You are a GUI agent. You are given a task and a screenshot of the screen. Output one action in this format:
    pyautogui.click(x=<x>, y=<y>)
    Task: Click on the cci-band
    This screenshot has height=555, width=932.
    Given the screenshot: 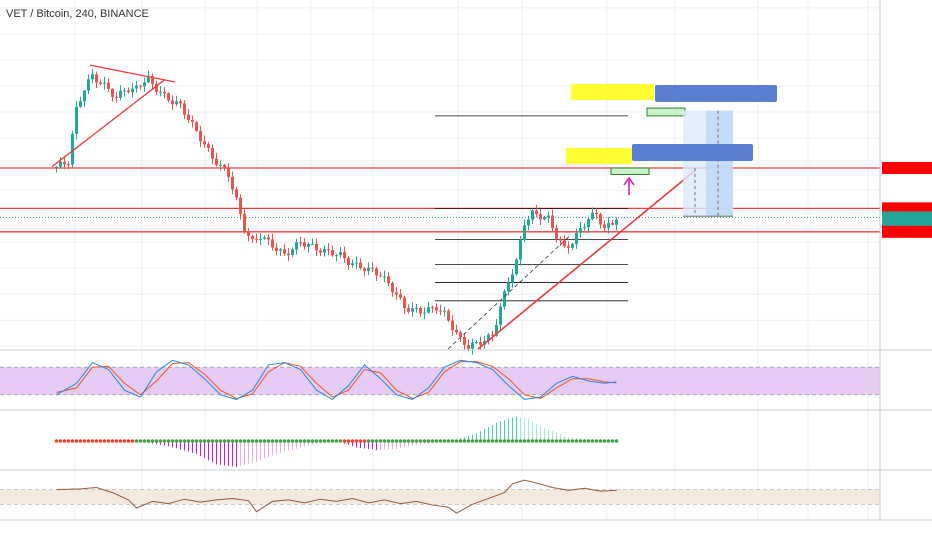 What is the action you would take?
    pyautogui.click(x=440, y=497)
    